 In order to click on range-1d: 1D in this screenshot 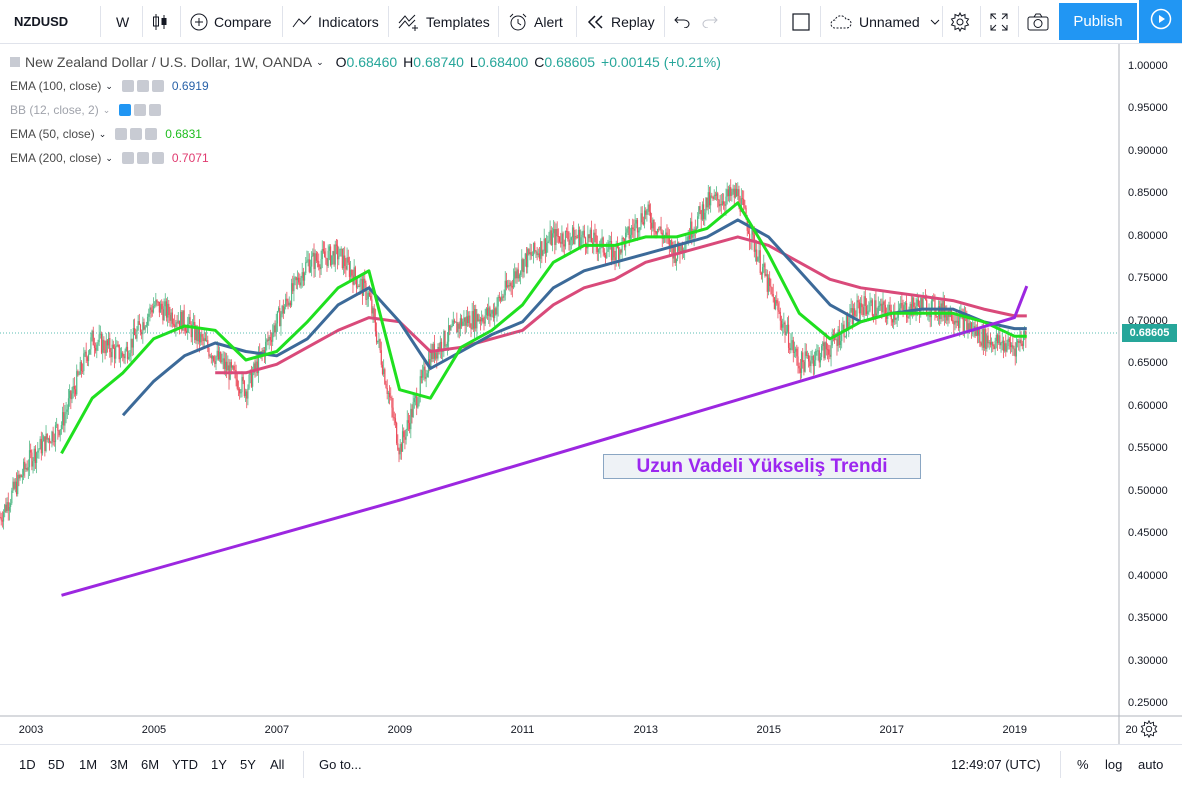, I will do `click(27, 764)`.